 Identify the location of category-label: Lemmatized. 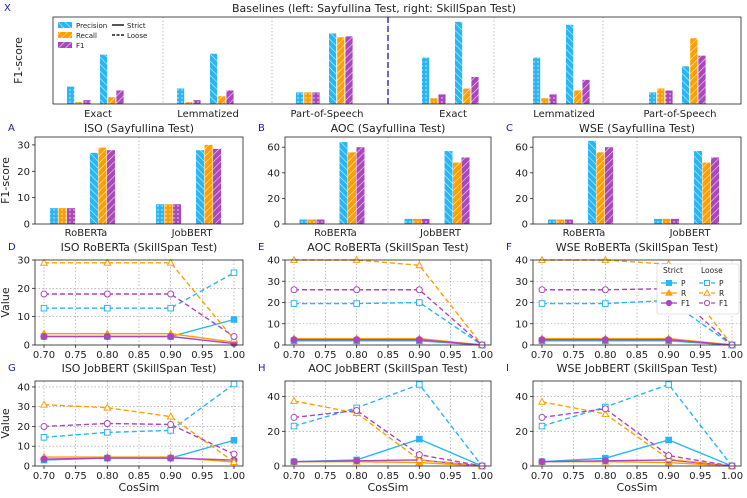
(564, 114).